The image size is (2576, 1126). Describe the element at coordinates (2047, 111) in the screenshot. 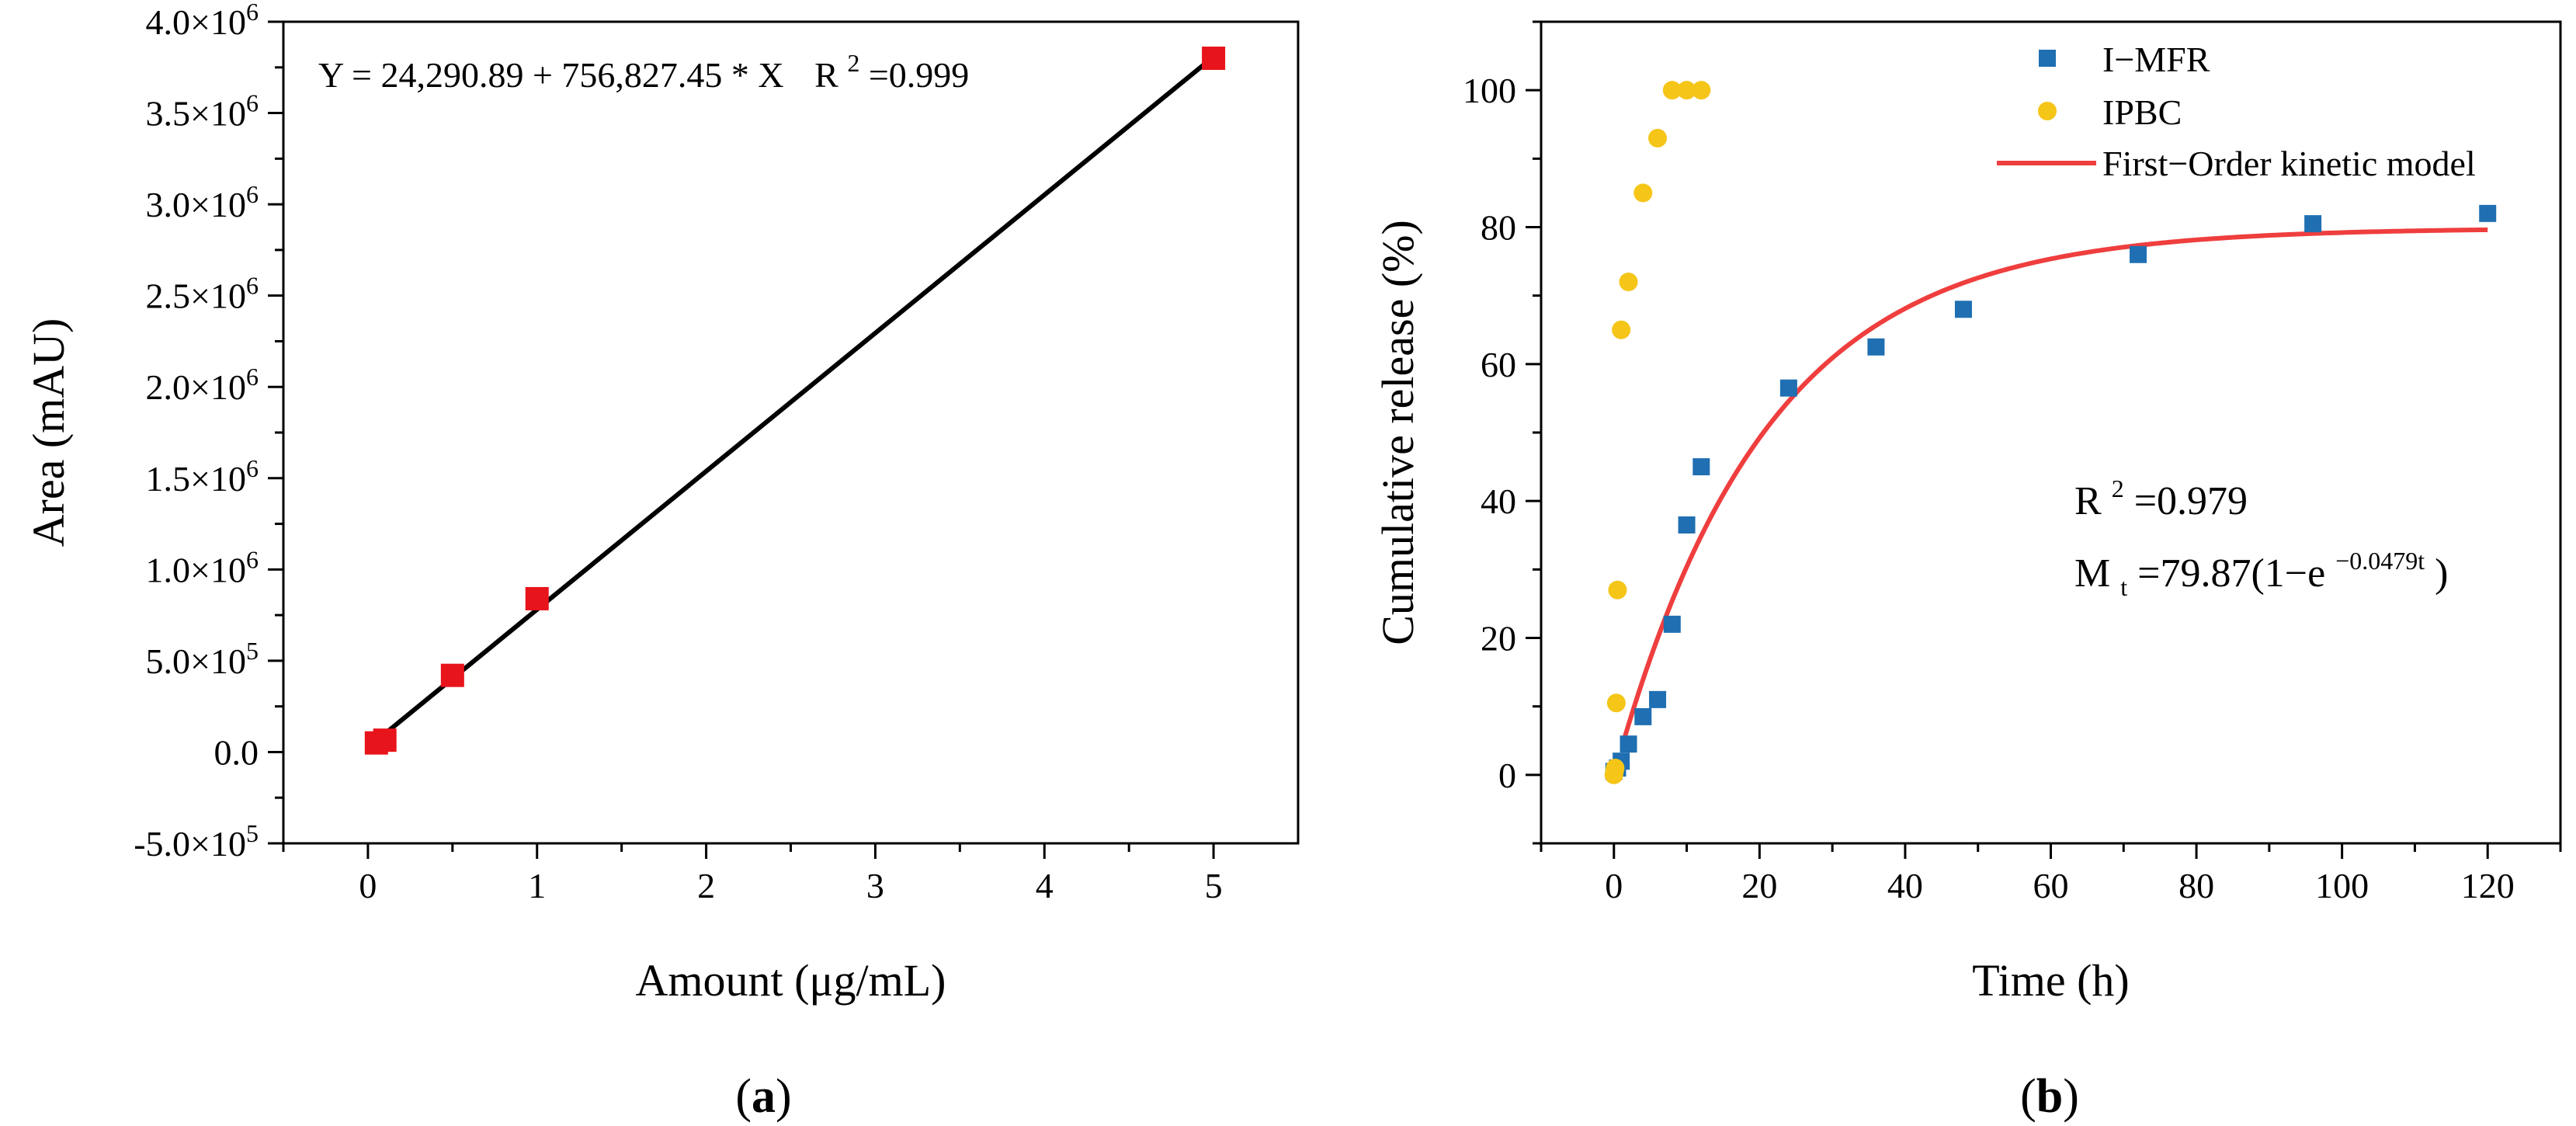

I see `legend-marker-ipbc` at that location.